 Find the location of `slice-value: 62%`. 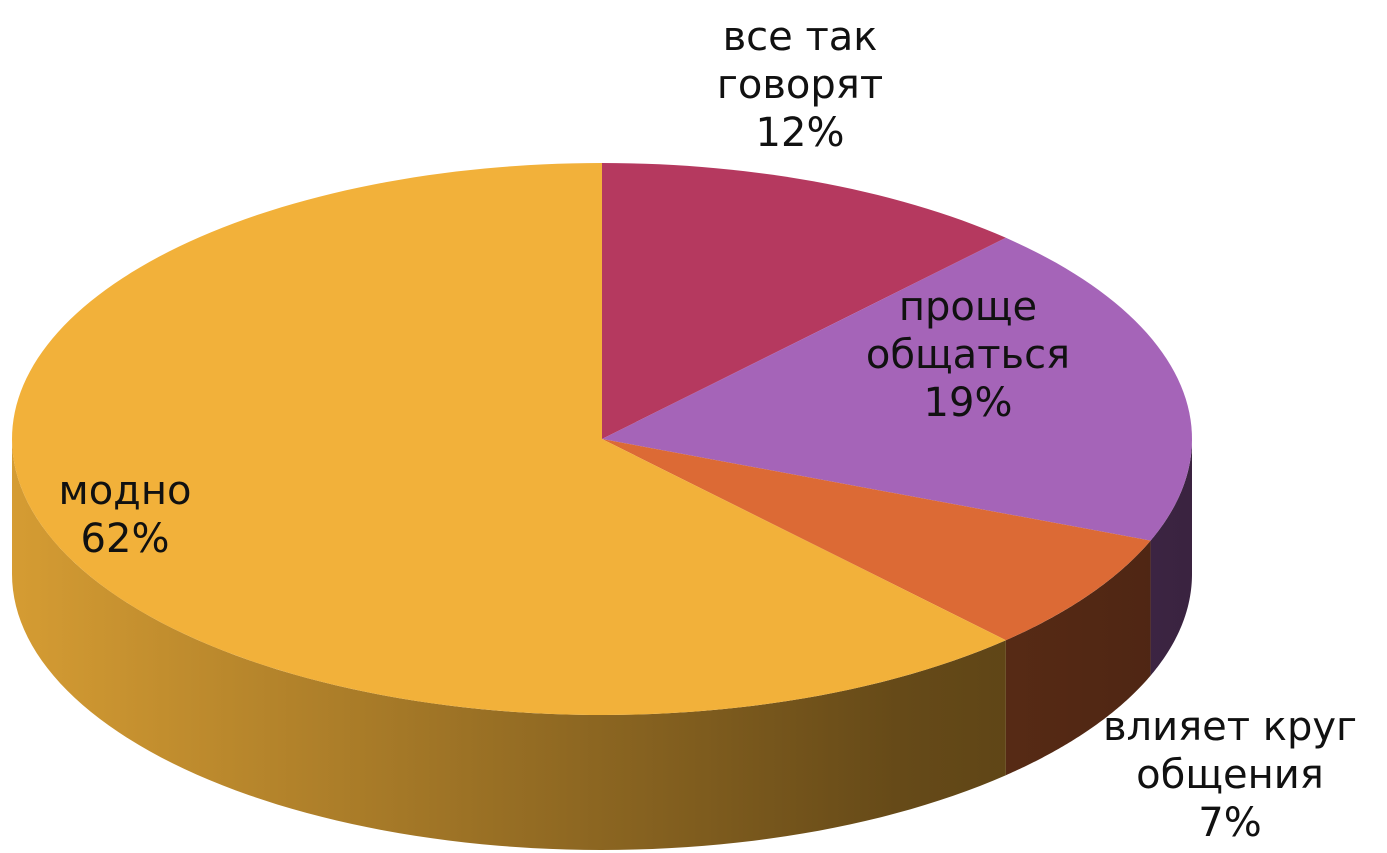

slice-value: 62% is located at coordinates (125, 539).